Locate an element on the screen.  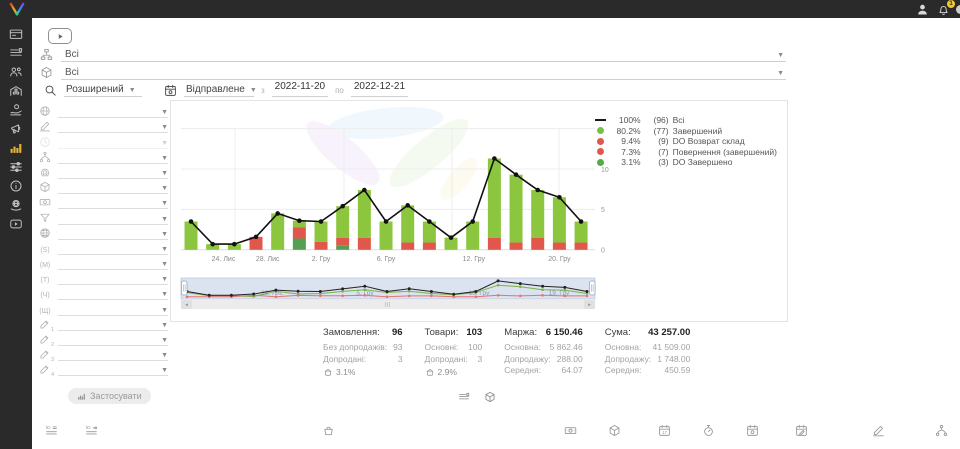
sidebar-item-dashboard is located at coordinates (16, 34).